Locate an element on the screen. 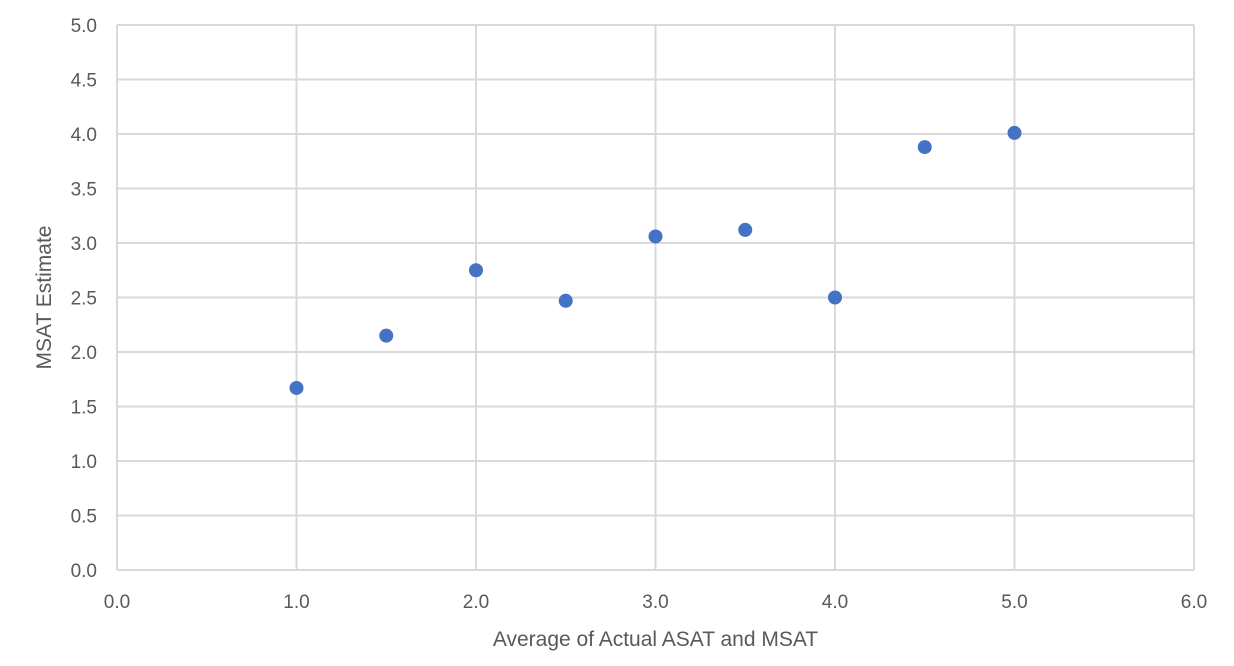 The height and width of the screenshot is (666, 1234). y-tick-label: 2.0 is located at coordinates (84, 353).